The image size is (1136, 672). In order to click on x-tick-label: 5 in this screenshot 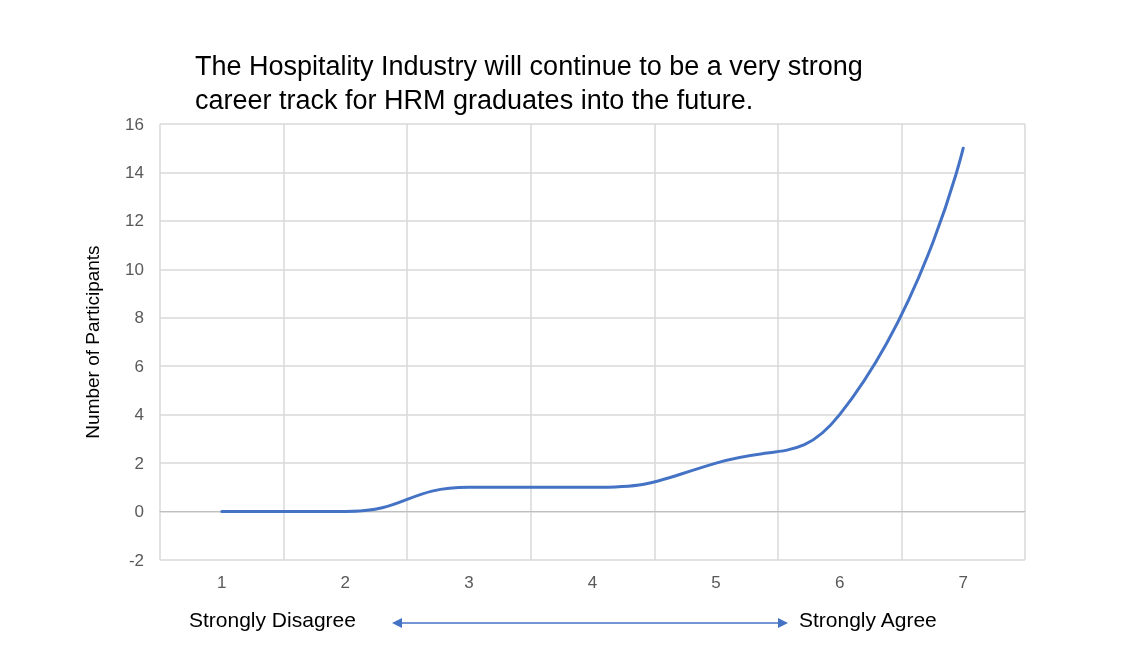, I will do `click(716, 582)`.